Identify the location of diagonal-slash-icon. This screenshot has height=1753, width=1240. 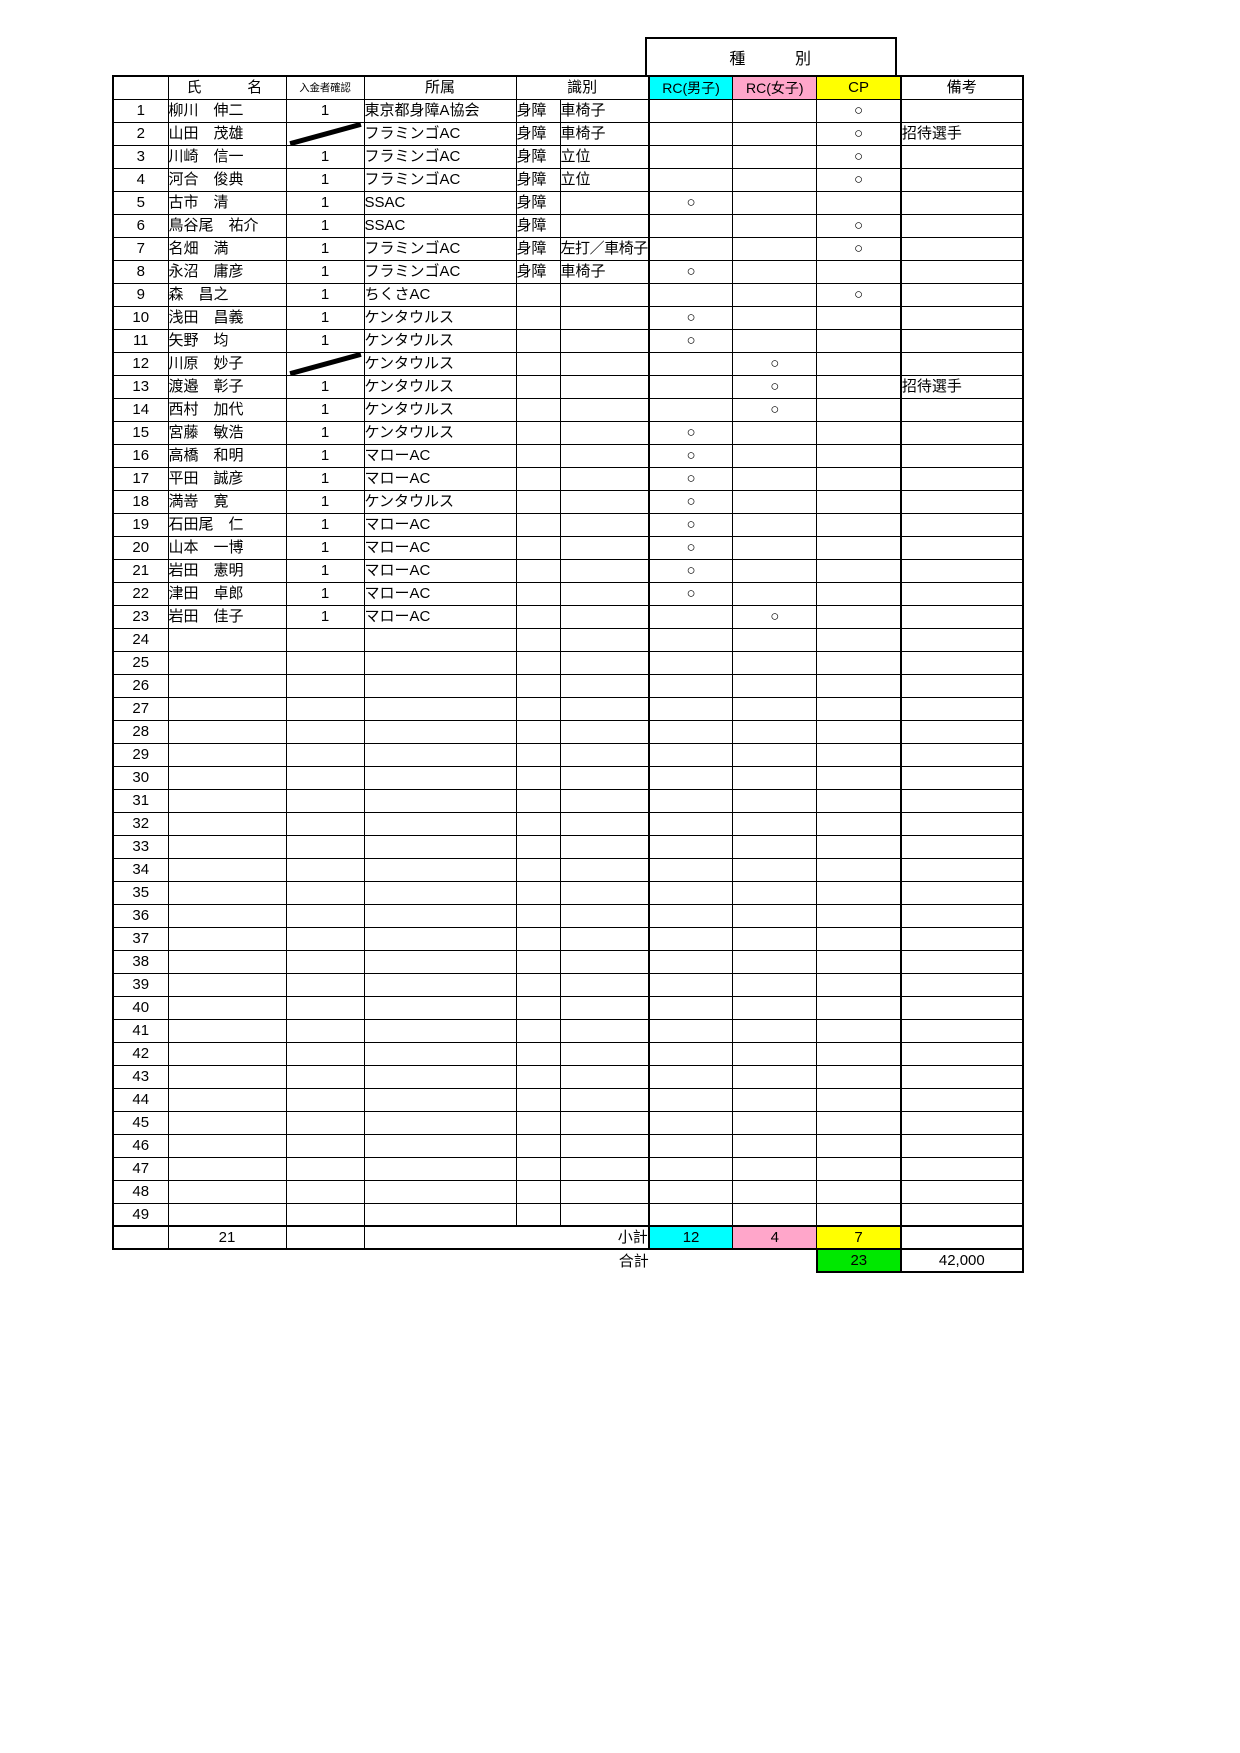
(325, 134).